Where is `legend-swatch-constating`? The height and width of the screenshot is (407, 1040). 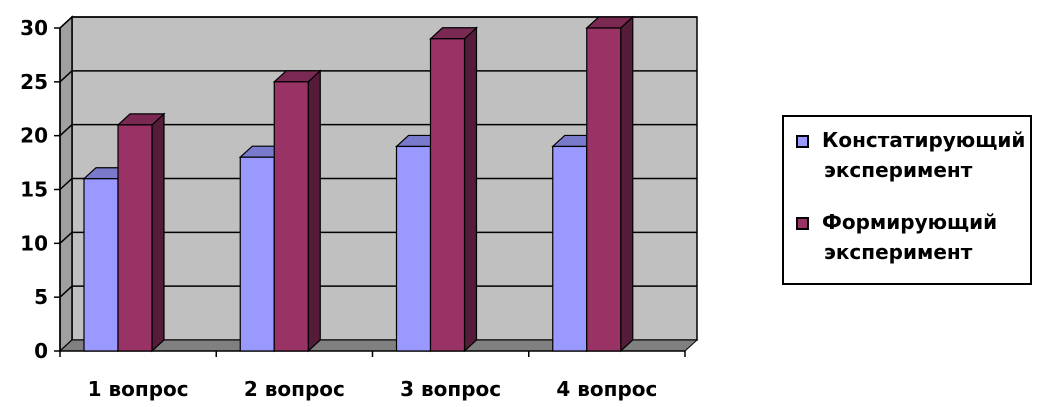 legend-swatch-constating is located at coordinates (802, 141).